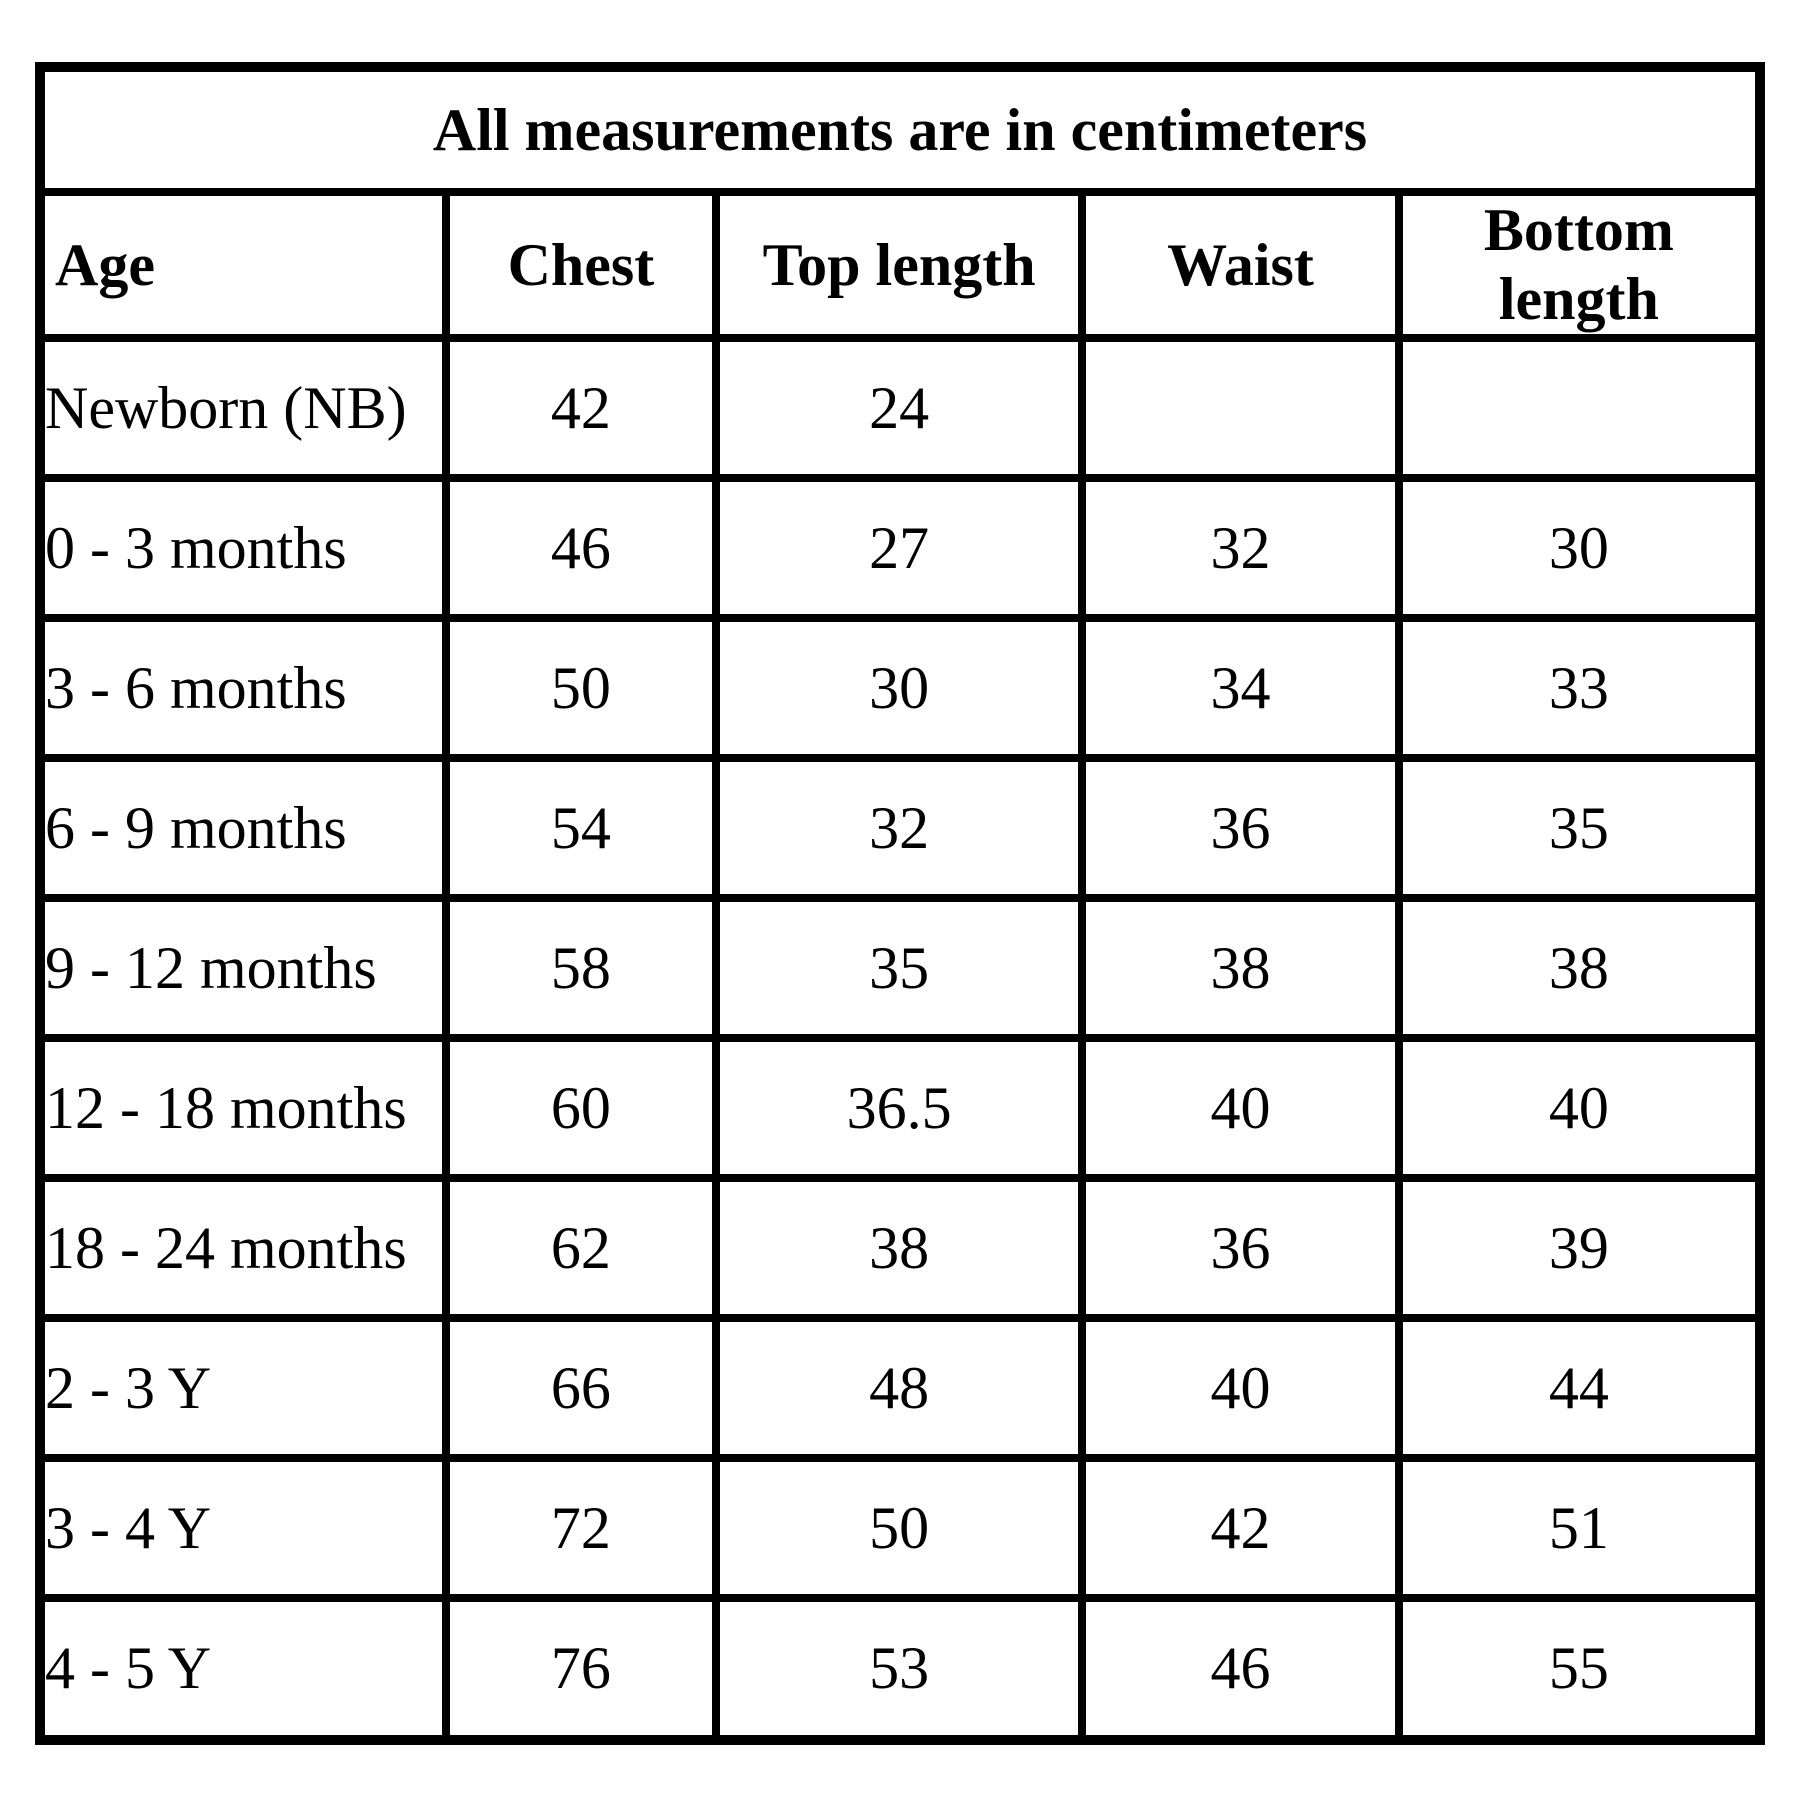  I want to click on row-label: 4 - 5 Y, so click(243, 1669).